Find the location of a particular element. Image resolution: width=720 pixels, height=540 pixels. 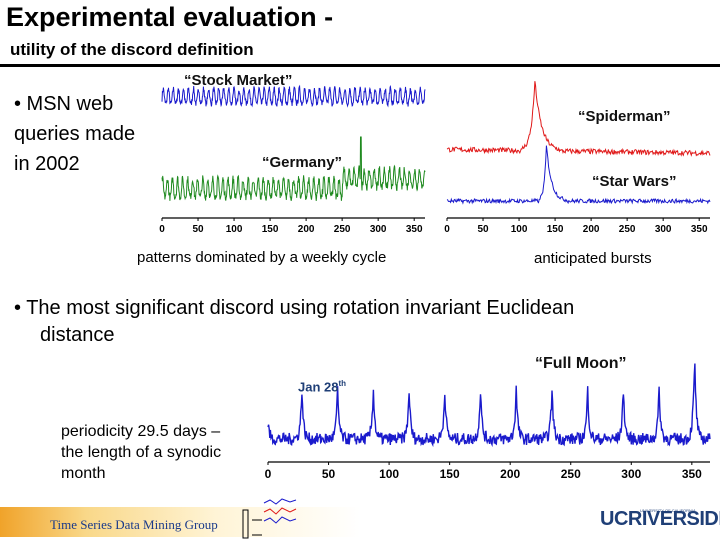

slide-title: Experimental evaluation - is located at coordinates (170, 17).